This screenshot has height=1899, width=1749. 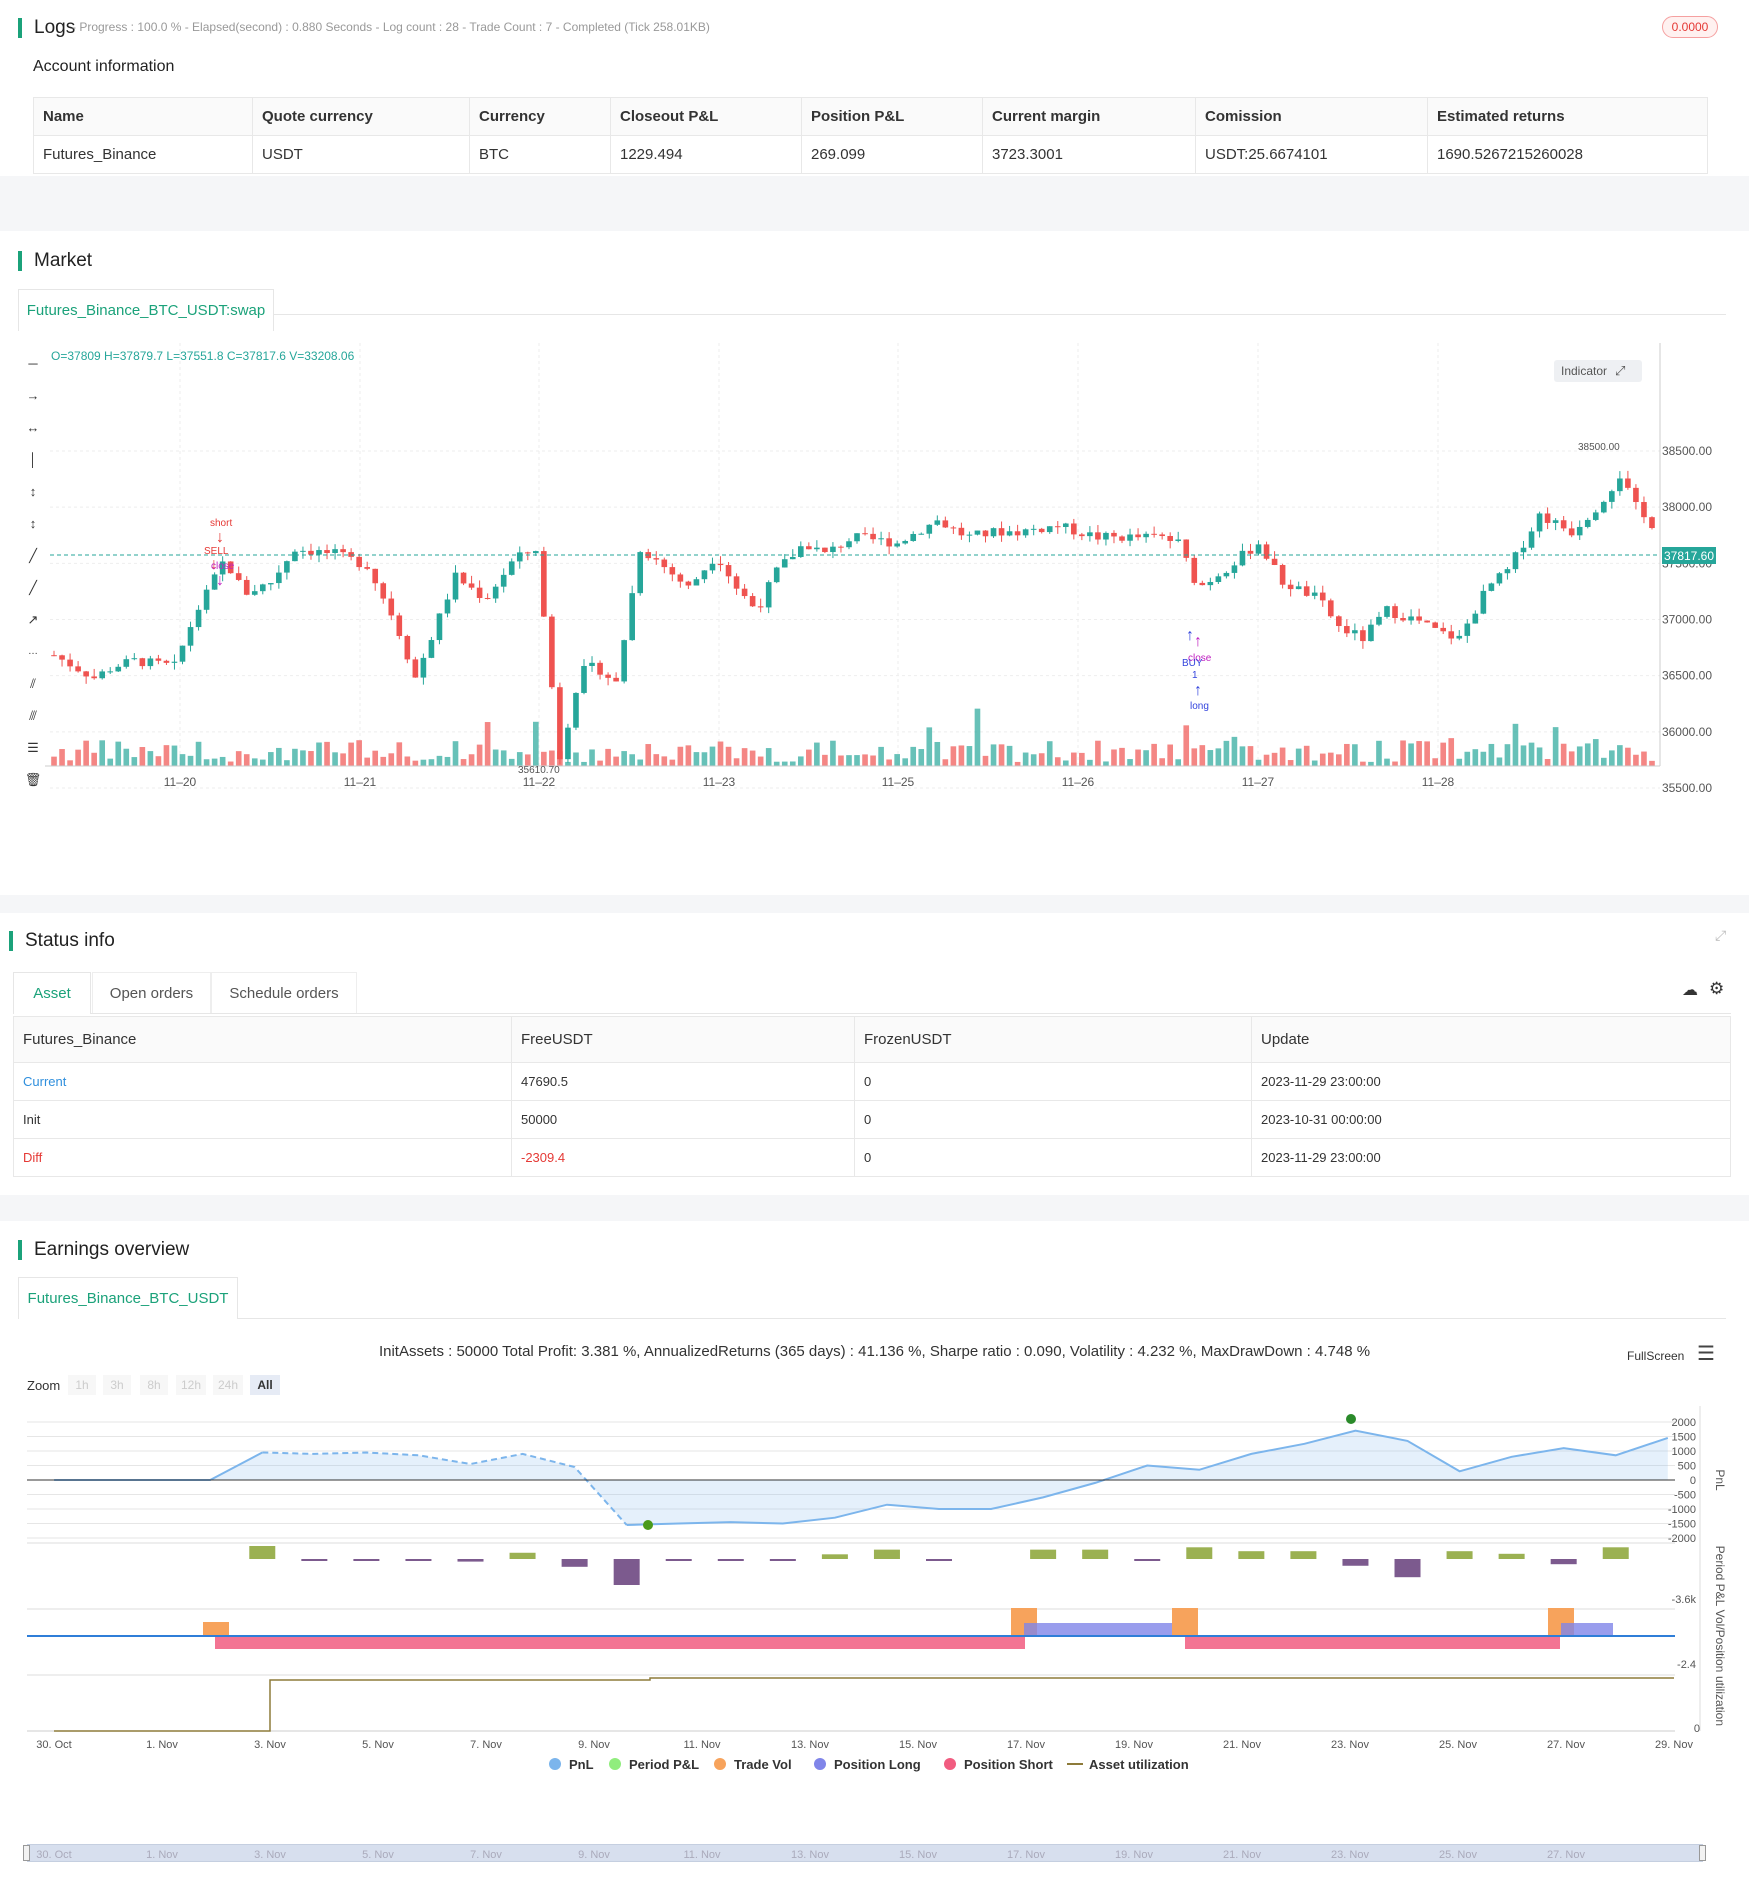 I want to click on tab-asset: Asset, so click(x=52, y=993).